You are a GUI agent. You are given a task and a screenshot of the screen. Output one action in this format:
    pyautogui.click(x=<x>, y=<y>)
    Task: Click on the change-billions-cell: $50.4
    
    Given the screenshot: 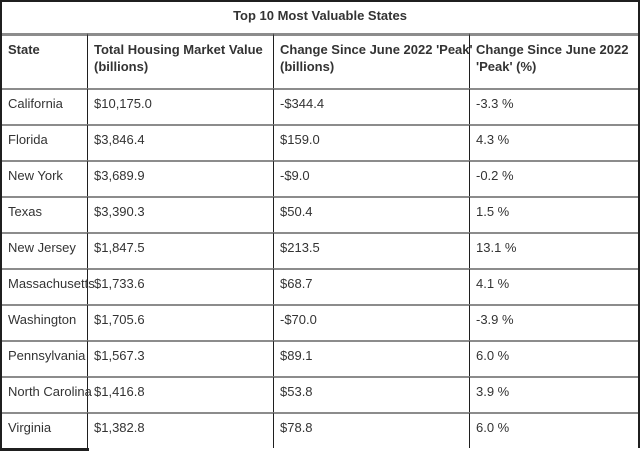 What is the action you would take?
    pyautogui.click(x=371, y=214)
    